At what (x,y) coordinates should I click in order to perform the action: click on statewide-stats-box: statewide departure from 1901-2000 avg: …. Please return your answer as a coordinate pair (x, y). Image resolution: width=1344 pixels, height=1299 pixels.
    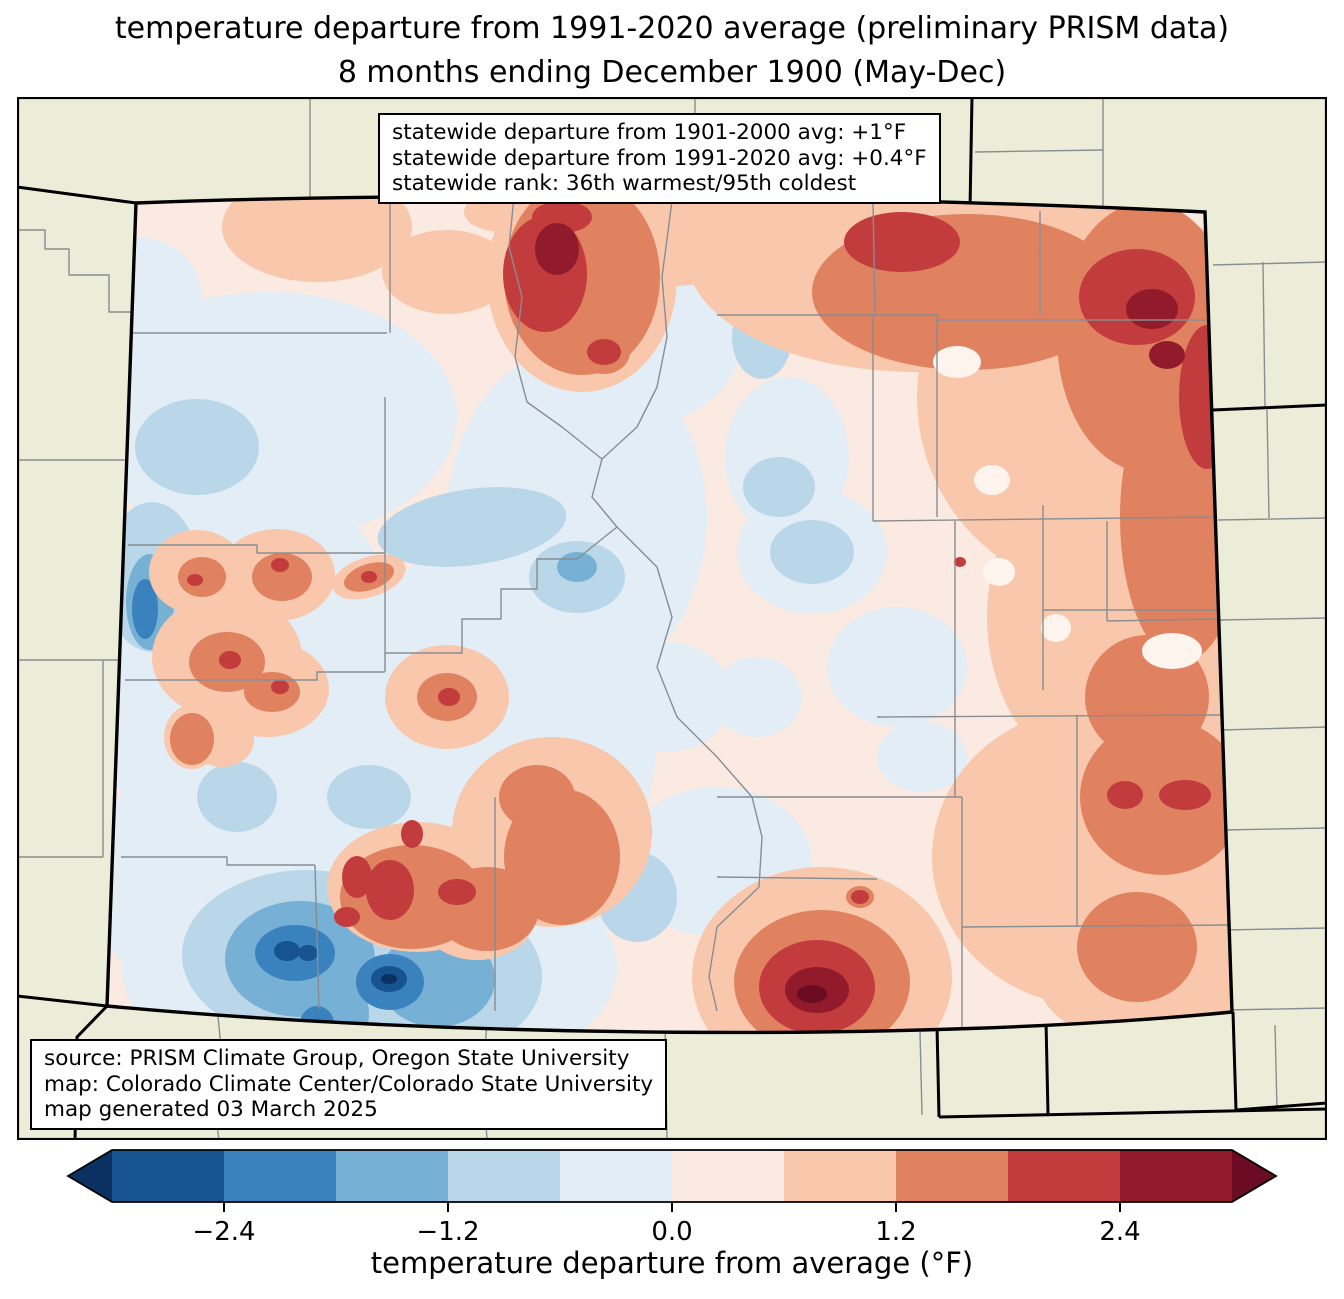
    Looking at the image, I should click on (659, 158).